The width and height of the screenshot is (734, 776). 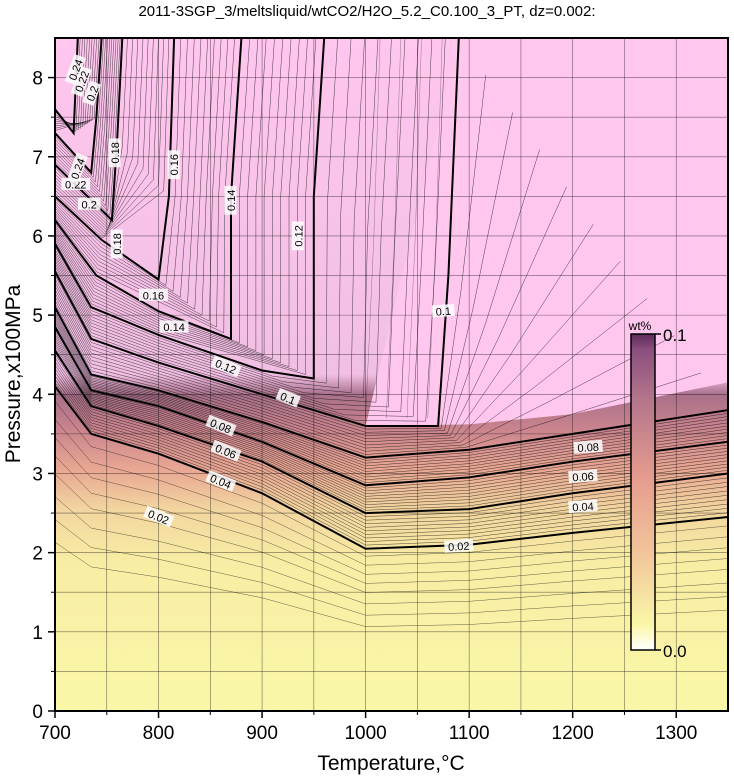 What do you see at coordinates (37, 474) in the screenshot?
I see `y-tick-label: 3` at bounding box center [37, 474].